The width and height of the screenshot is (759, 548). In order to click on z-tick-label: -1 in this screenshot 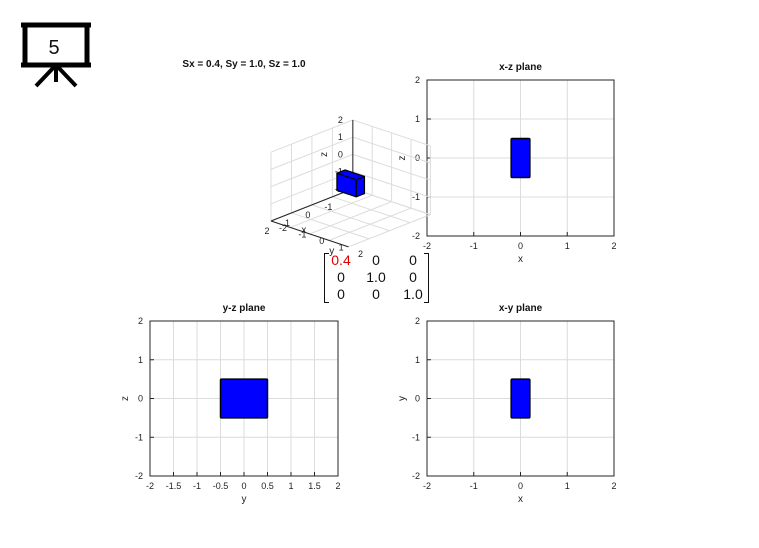, I will do `click(339, 172)`.